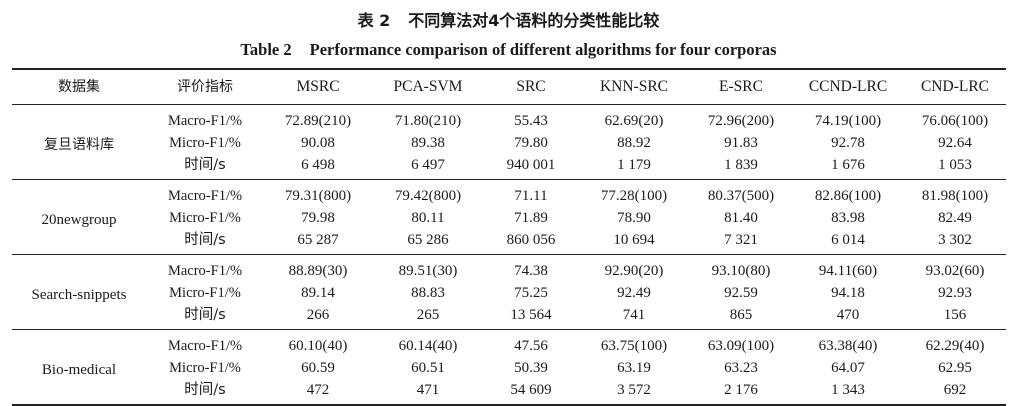  I want to click on header-cnd-lrc: CND-LRC, so click(955, 86).